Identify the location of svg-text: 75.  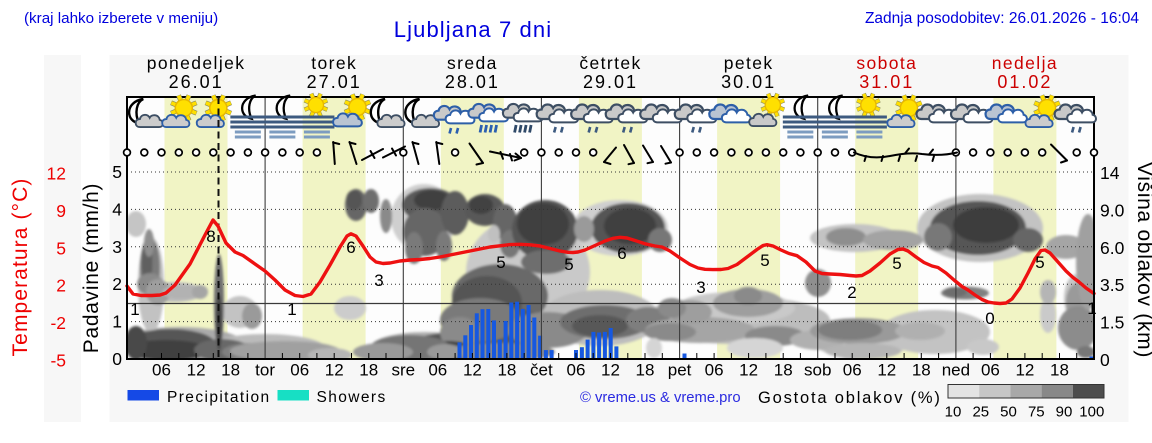
(1036, 412).